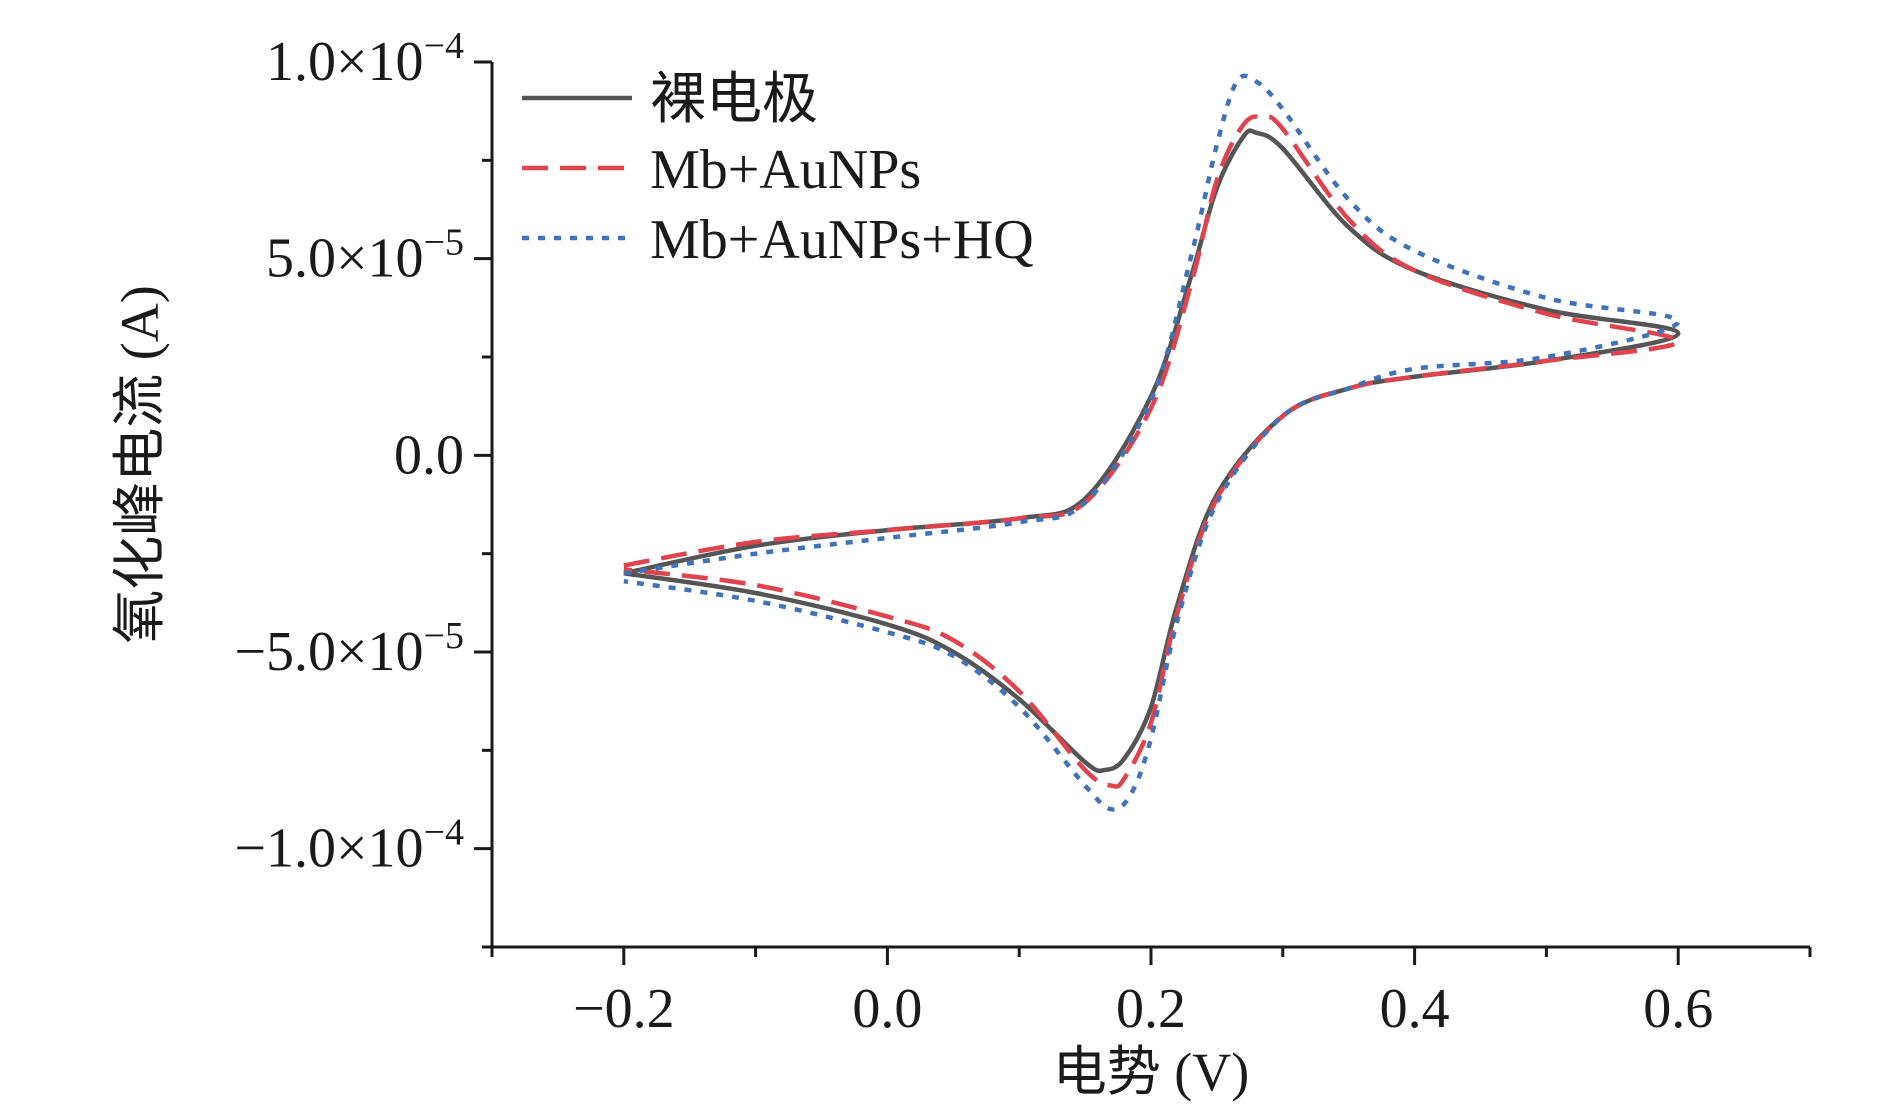  I want to click on x-tick-label: −0.2, so click(624, 1009).